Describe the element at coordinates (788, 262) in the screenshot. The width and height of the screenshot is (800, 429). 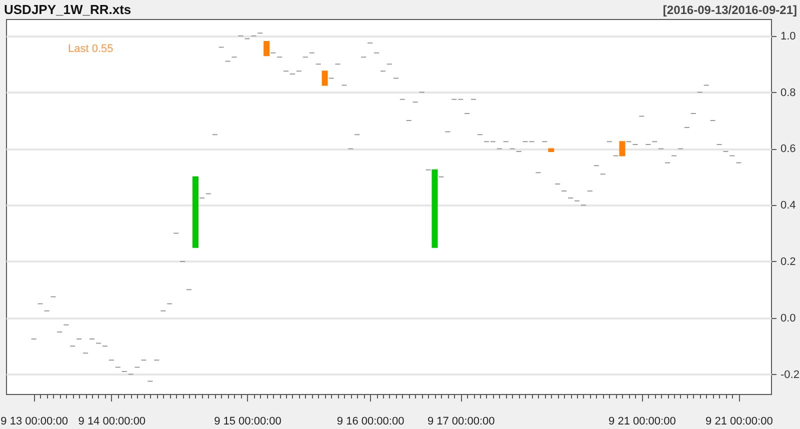
I see `y-tick-label: 0.2` at that location.